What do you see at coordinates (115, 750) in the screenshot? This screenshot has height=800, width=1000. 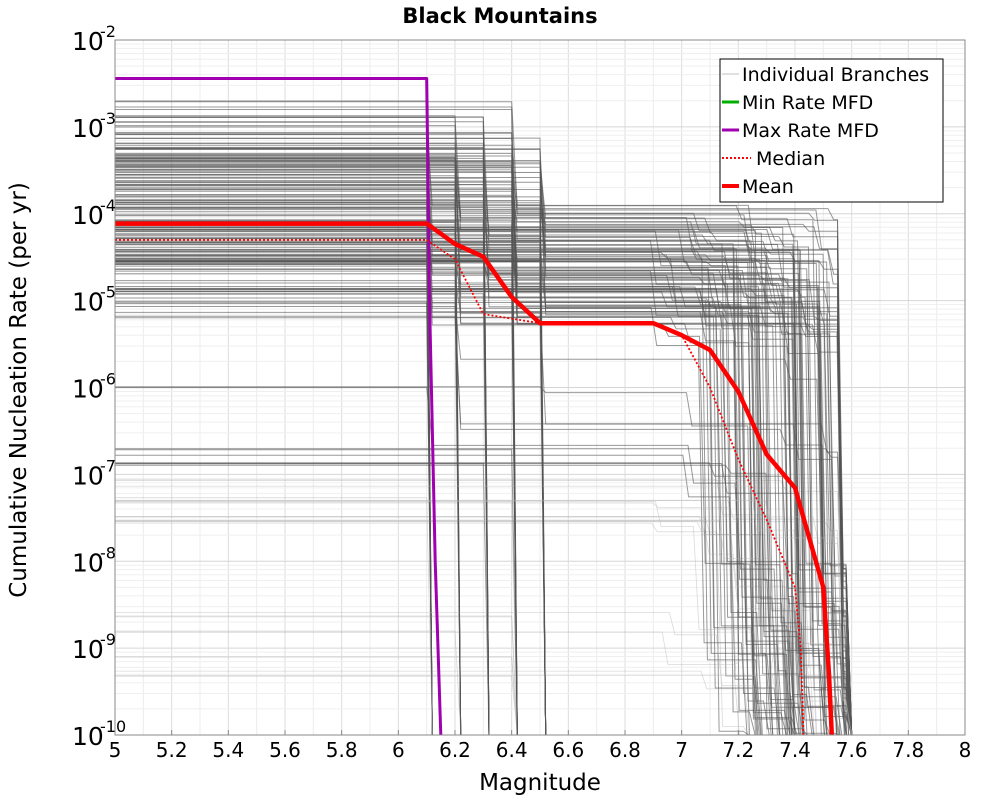 I see `x-tick-label: 5` at bounding box center [115, 750].